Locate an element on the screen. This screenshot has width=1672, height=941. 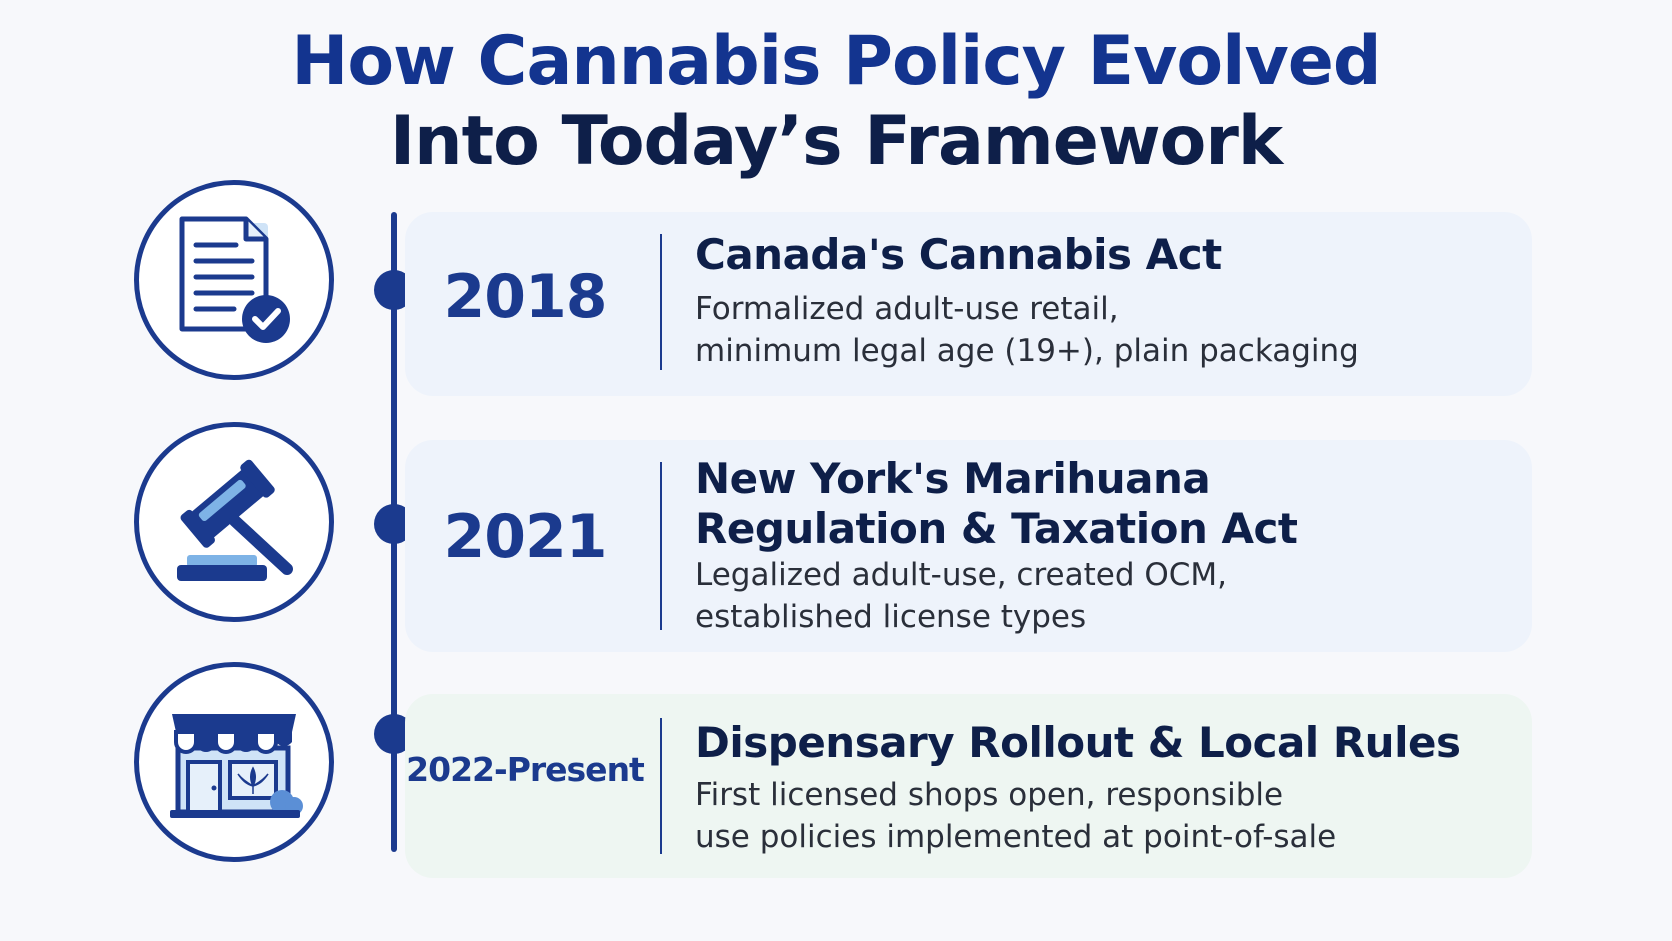
event-description-line: Formalized adult-use retail, is located at coordinates (907, 309).